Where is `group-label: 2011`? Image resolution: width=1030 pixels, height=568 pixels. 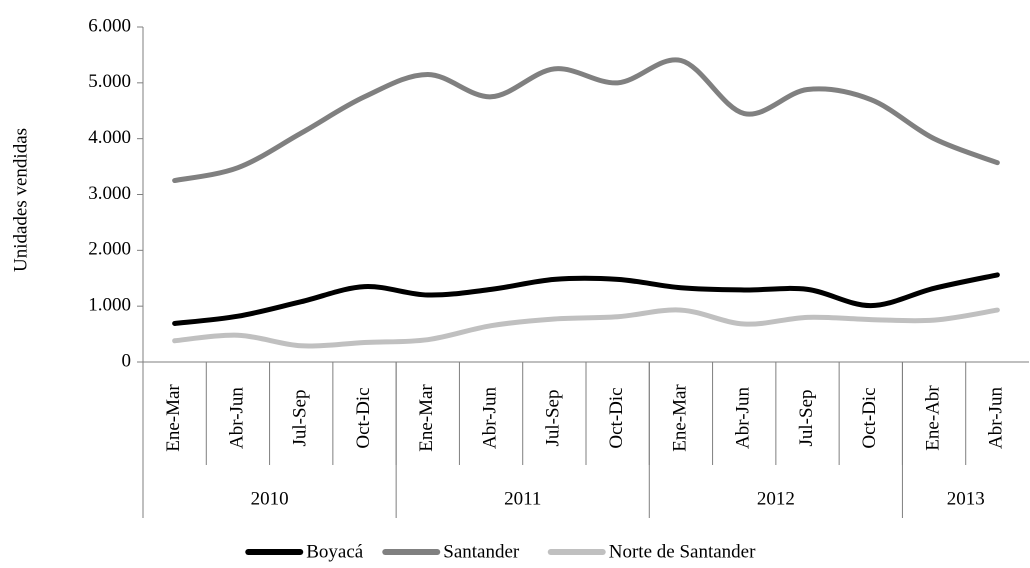
group-label: 2011 is located at coordinates (522, 498).